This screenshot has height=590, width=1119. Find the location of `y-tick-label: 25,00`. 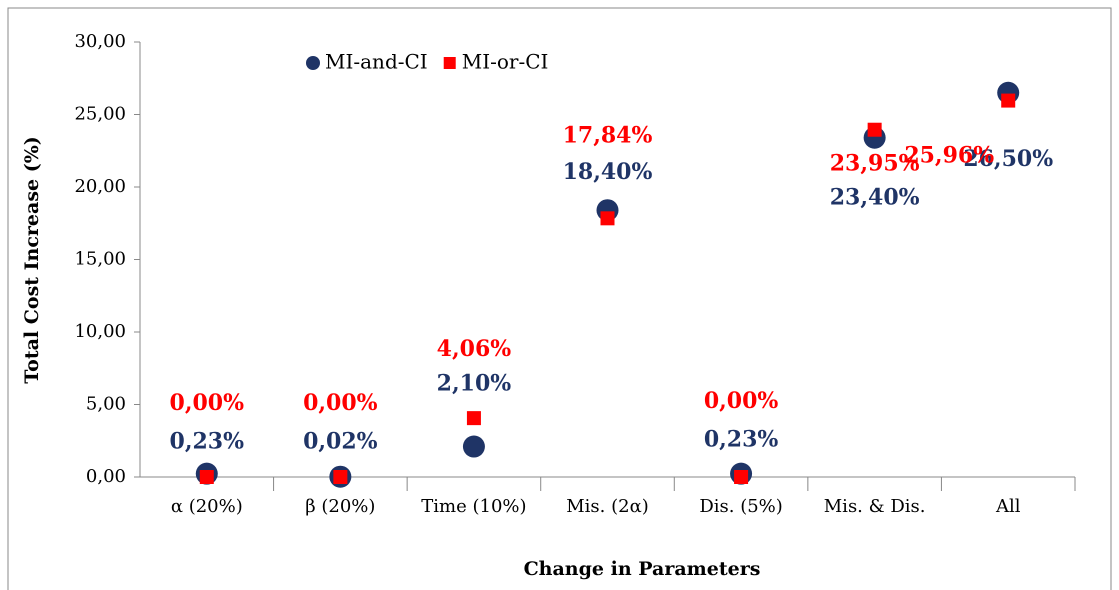

y-tick-label: 25,00 is located at coordinates (100, 114).